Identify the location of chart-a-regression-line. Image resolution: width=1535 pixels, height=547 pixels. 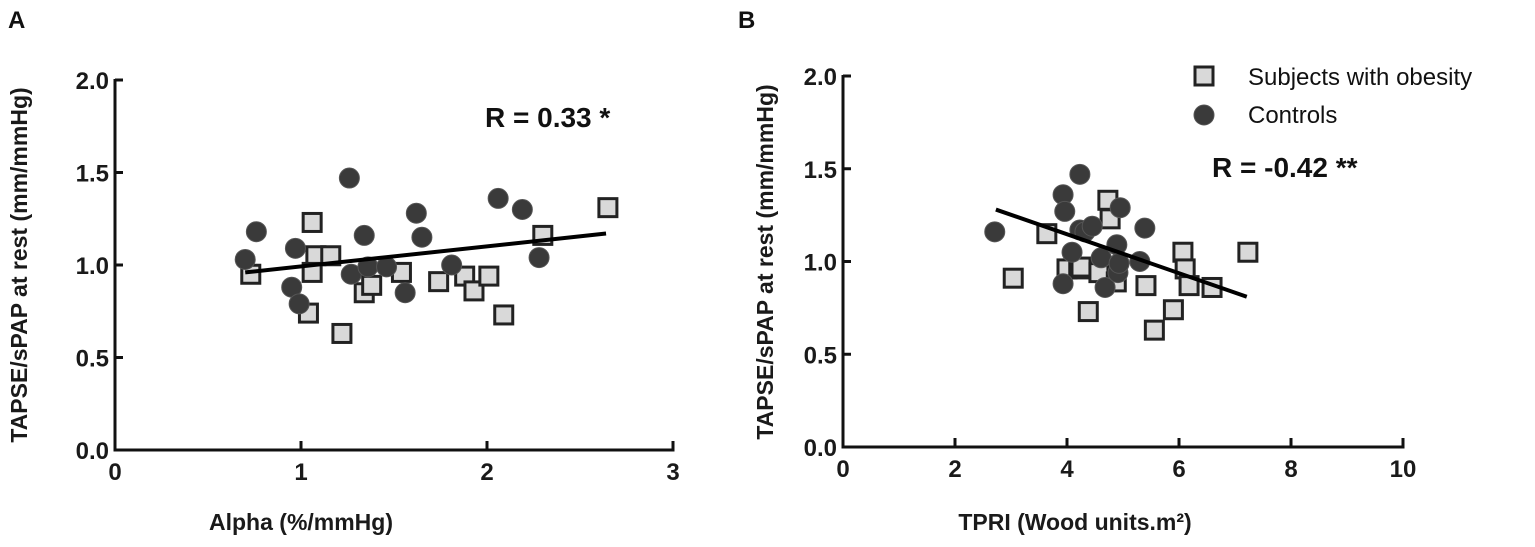
(425, 253).